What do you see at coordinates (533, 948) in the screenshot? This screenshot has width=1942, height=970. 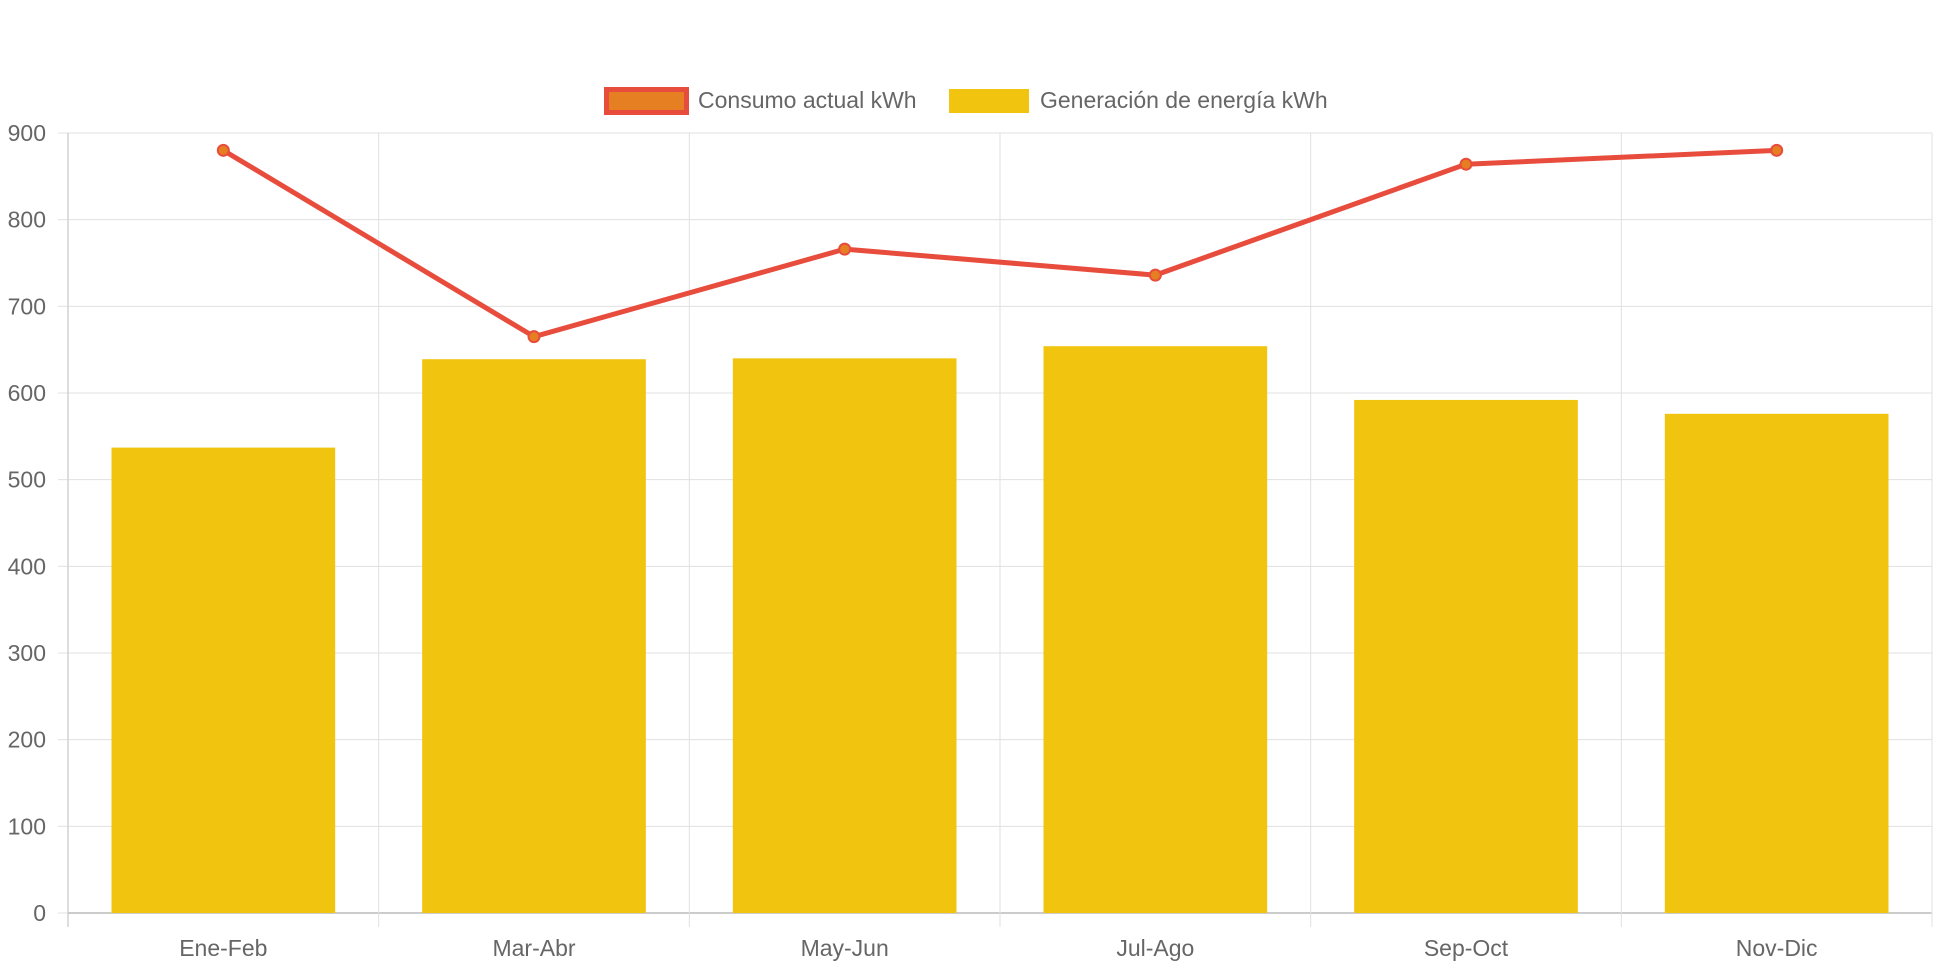 I see `x-tick-label: Mar-Abr` at bounding box center [533, 948].